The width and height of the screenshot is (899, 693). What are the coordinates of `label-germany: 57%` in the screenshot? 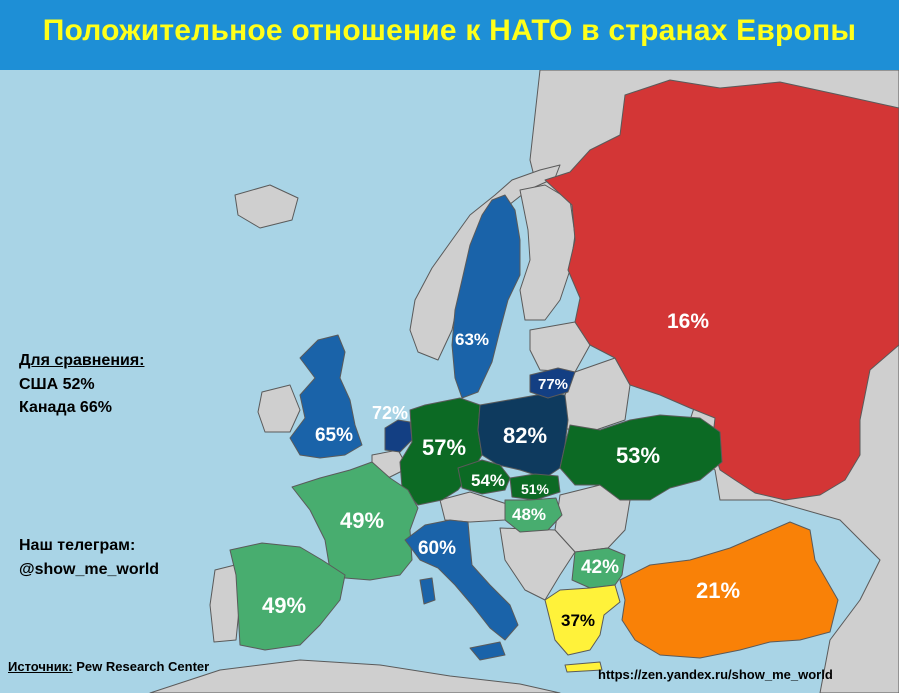 It's located at (444, 447).